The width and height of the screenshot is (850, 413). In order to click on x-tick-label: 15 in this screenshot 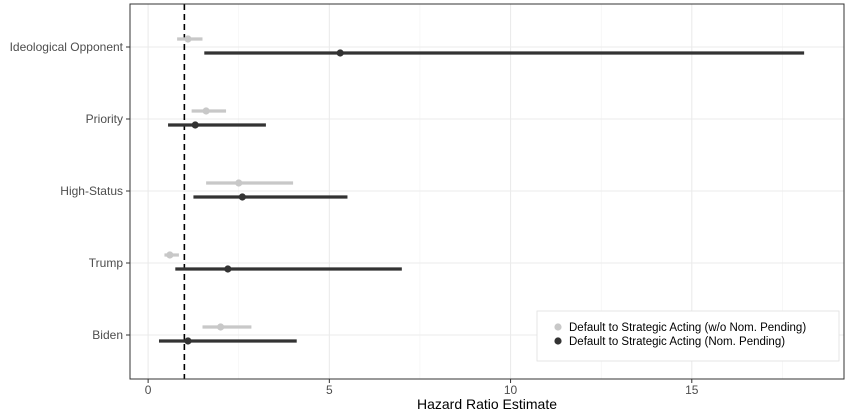, I will do `click(692, 390)`.